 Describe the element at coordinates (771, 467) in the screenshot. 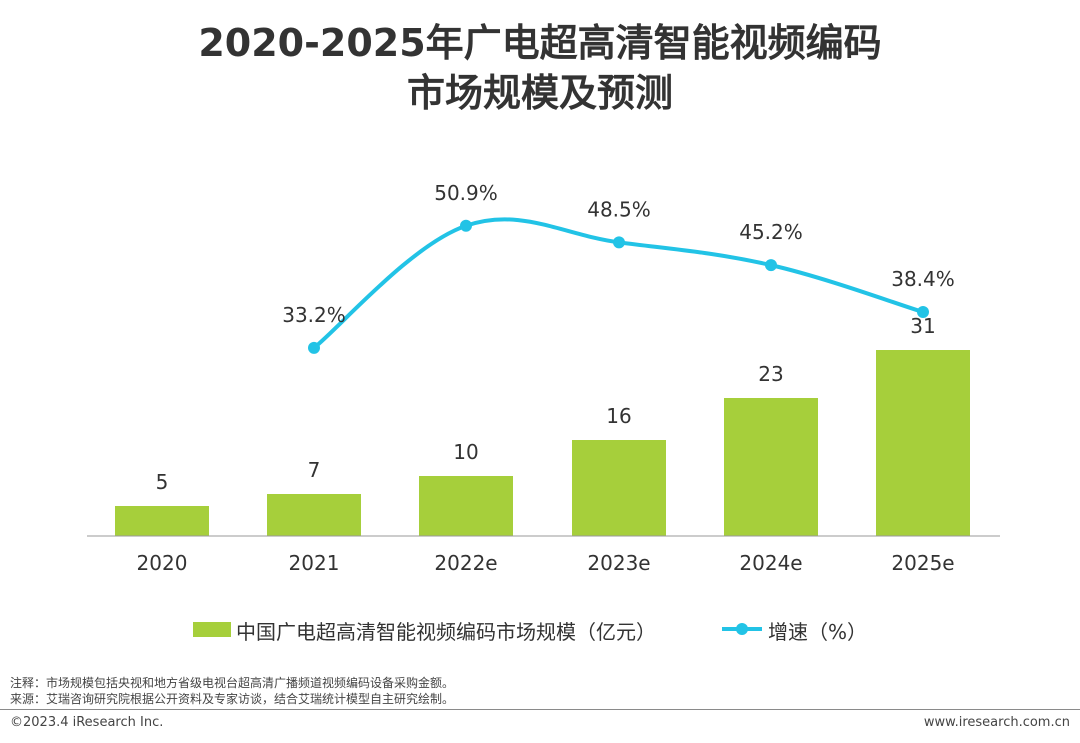

I see `bar-2024e` at that location.